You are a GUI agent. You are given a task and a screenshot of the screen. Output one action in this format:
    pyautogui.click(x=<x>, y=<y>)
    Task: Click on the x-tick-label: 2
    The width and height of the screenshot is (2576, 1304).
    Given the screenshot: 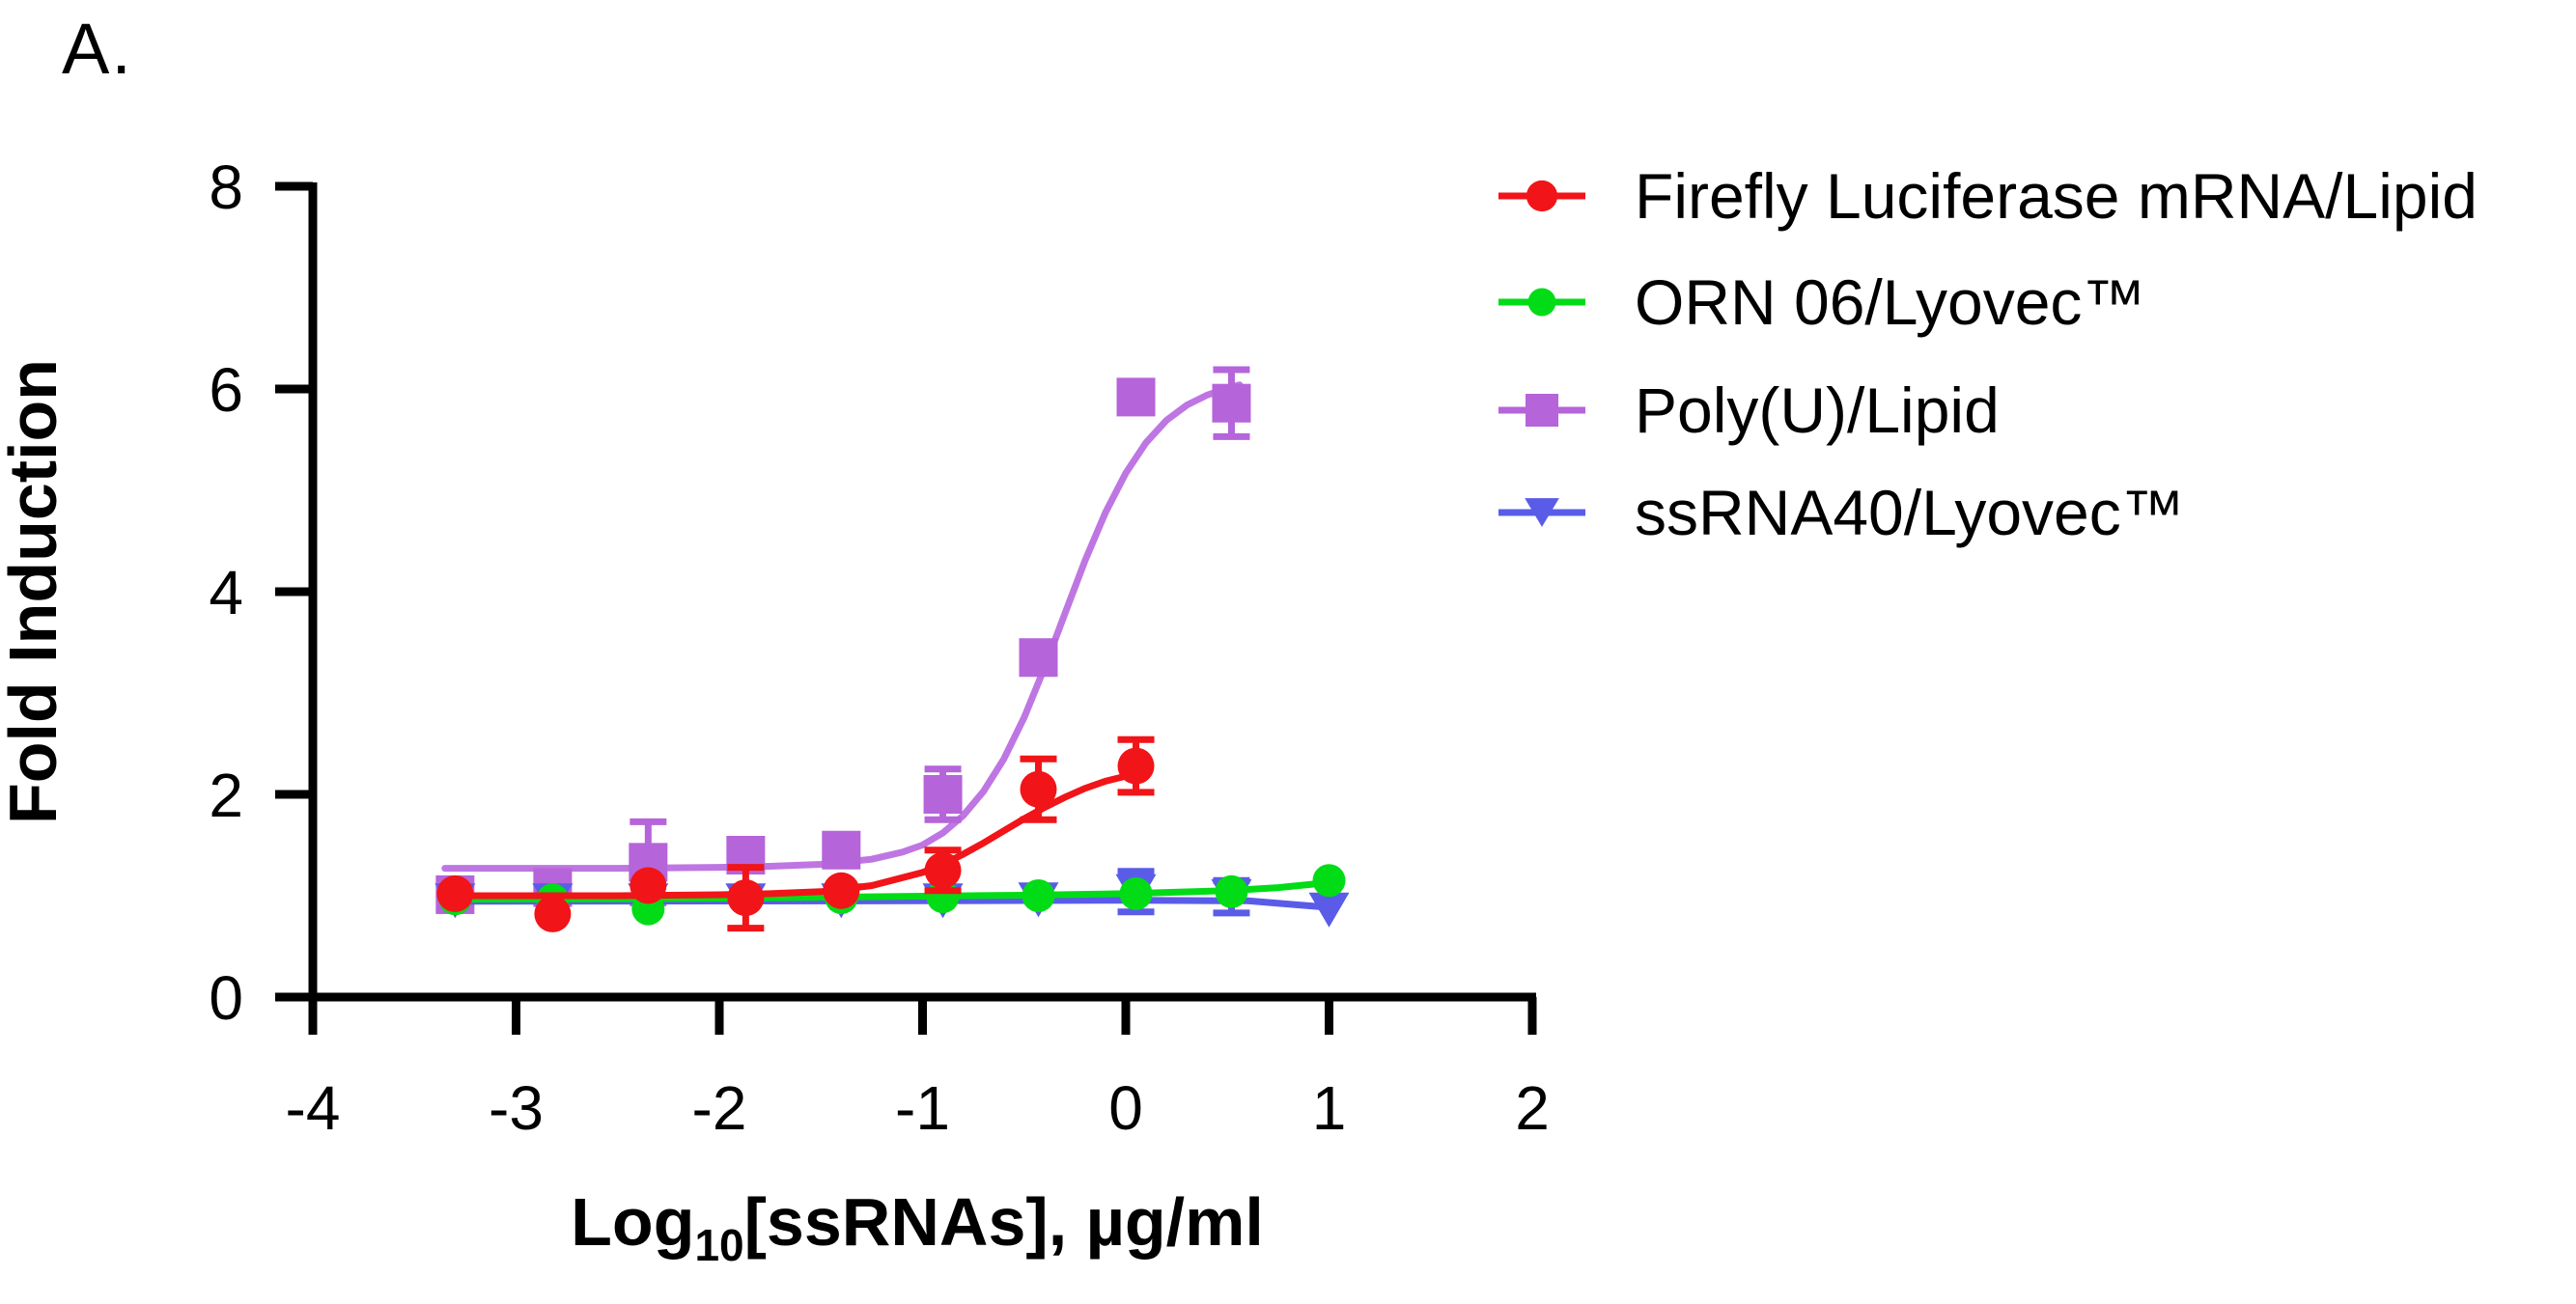 What is the action you would take?
    pyautogui.click(x=1532, y=1108)
    